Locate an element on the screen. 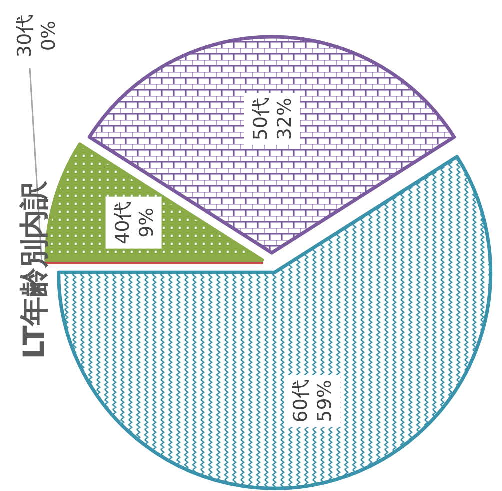  text: 0% is located at coordinates (49, 36).